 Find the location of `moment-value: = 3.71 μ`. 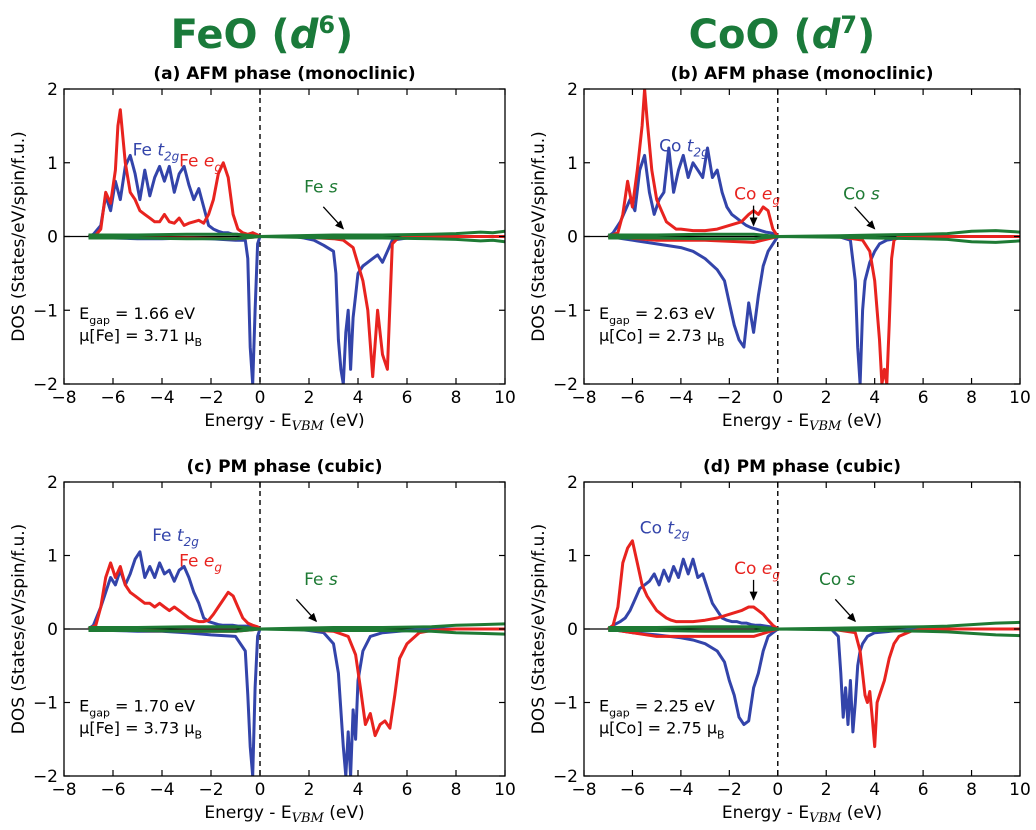

moment-value: = 3.71 μ is located at coordinates (157, 335).